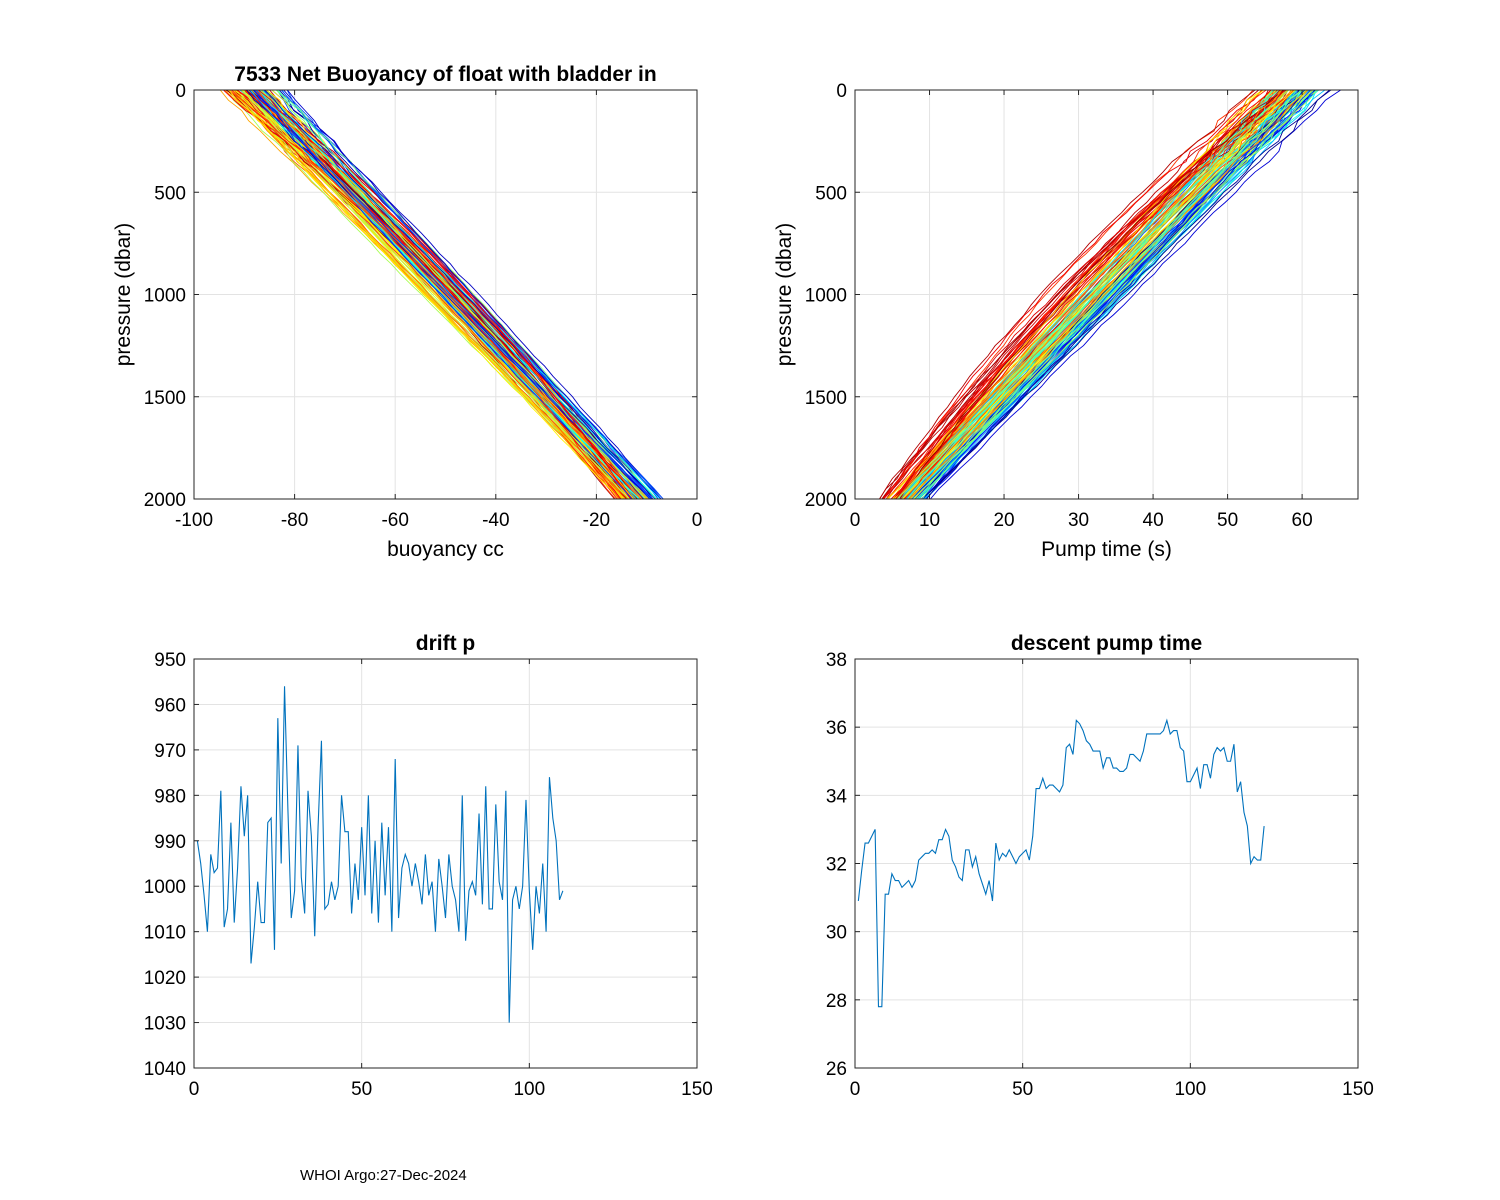 This screenshot has width=1500, height=1200. Describe the element at coordinates (170, 842) in the screenshot. I see `y-tick-label: 990` at that location.